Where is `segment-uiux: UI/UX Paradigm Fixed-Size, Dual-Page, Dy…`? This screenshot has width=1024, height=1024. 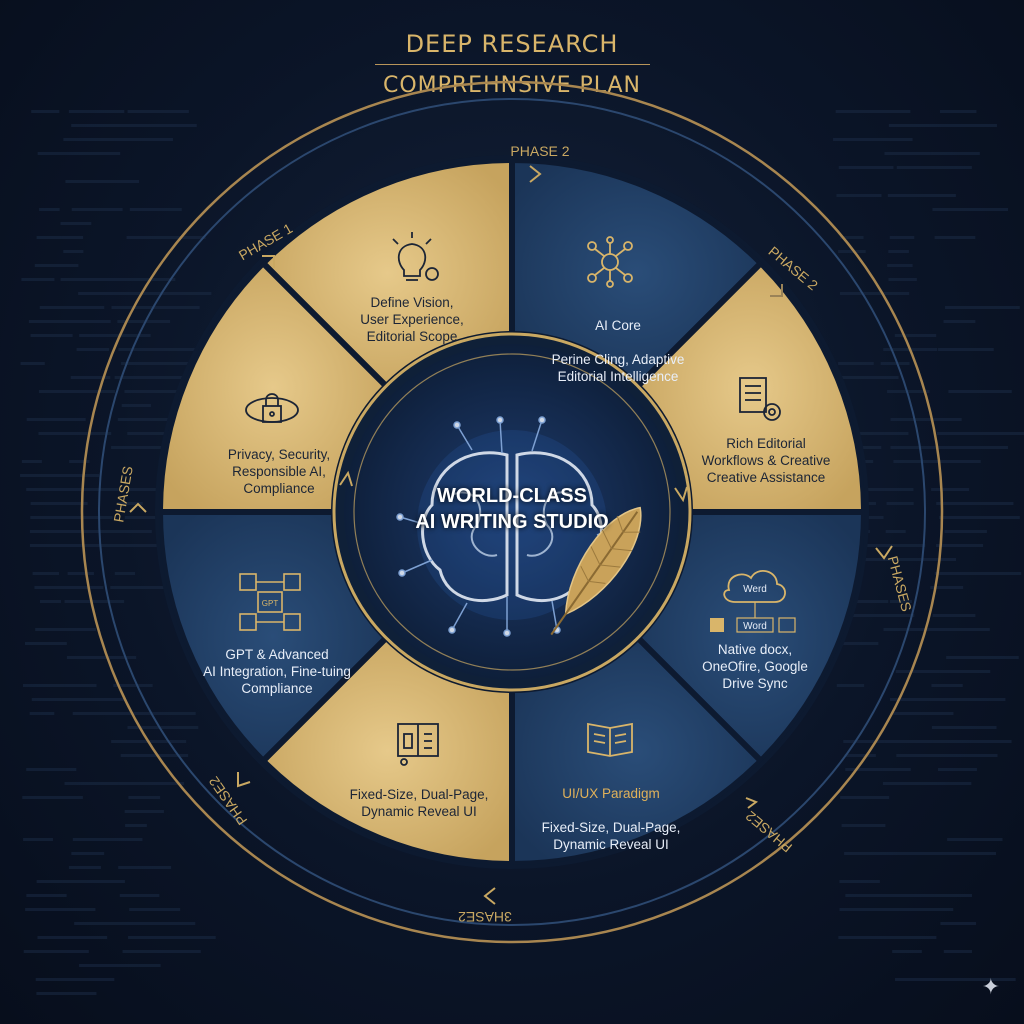
segment-uiux: UI/UX Paradigm Fixed-Size, Dual-Page, Dy… is located at coordinates (611, 819).